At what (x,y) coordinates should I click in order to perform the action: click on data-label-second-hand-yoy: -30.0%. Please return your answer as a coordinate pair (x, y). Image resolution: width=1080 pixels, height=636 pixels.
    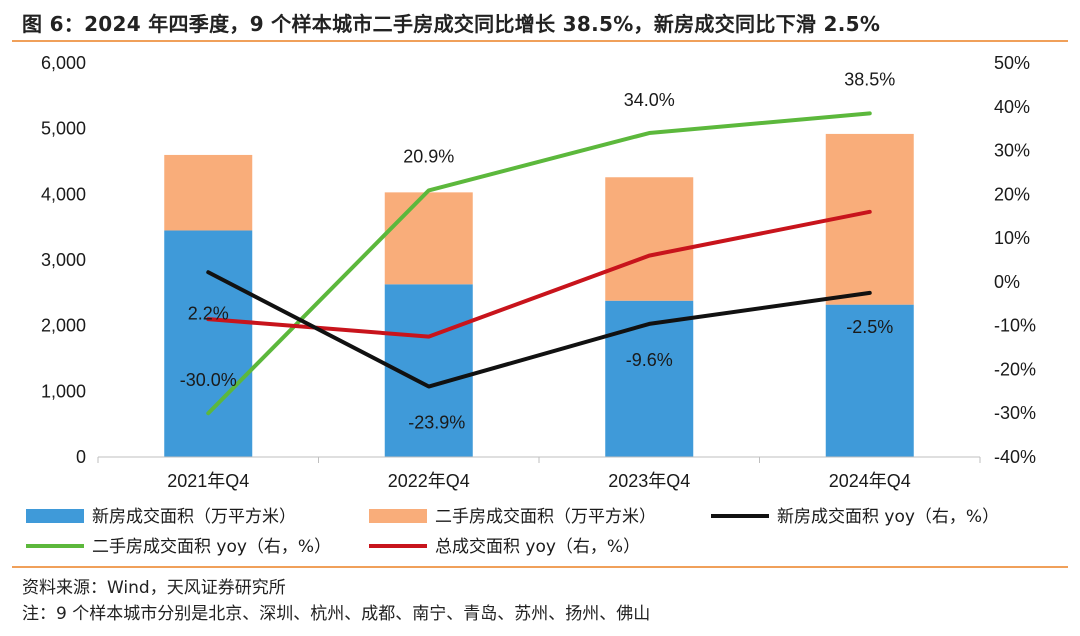
    Looking at the image, I should click on (208, 380).